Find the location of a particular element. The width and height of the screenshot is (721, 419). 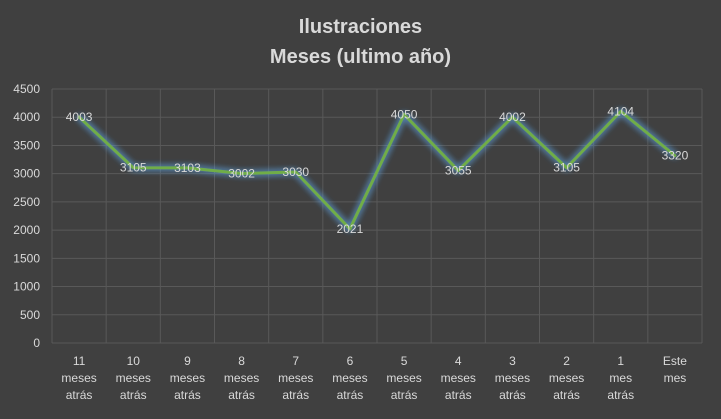

data-label: 4050 is located at coordinates (404, 114).